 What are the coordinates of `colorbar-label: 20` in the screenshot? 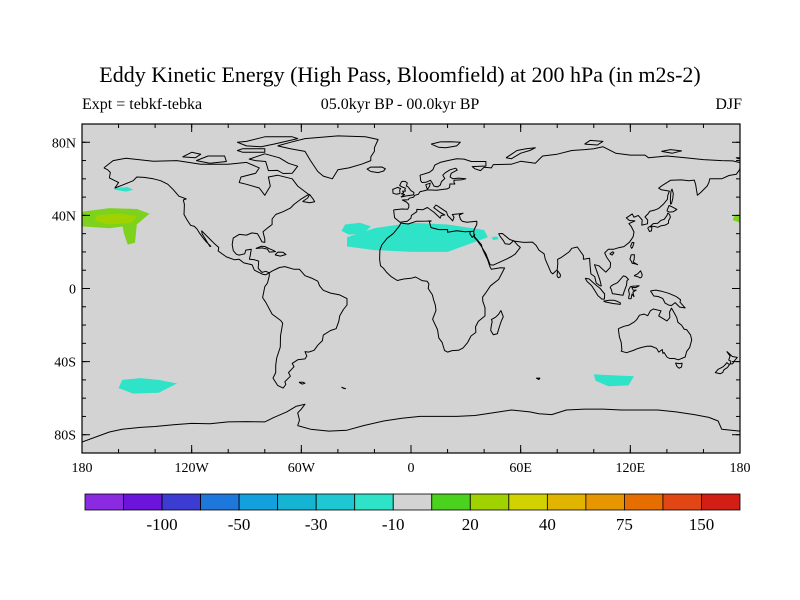 It's located at (470, 524).